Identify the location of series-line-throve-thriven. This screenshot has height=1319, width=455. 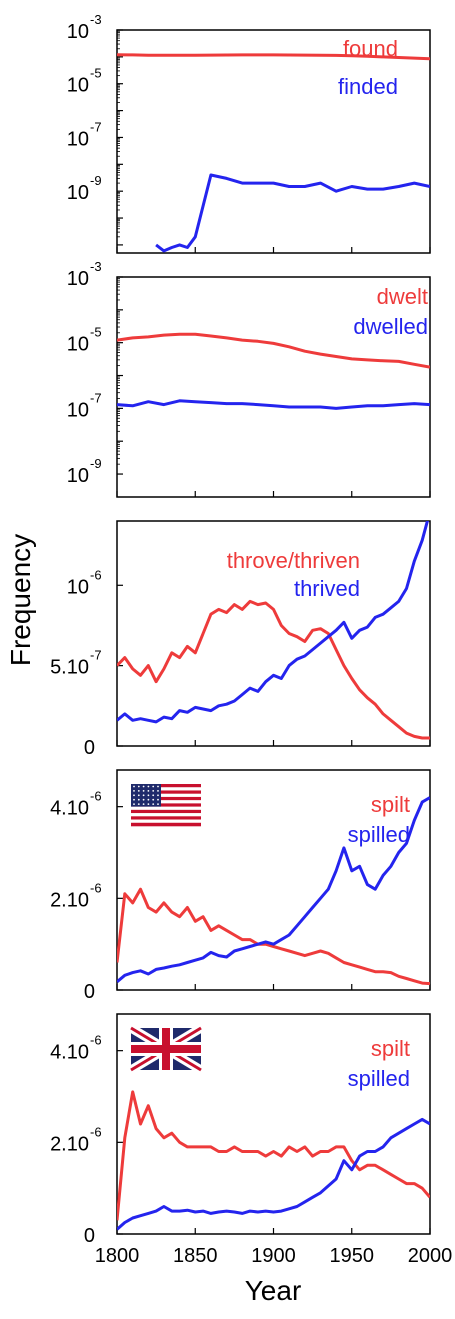
(273, 669).